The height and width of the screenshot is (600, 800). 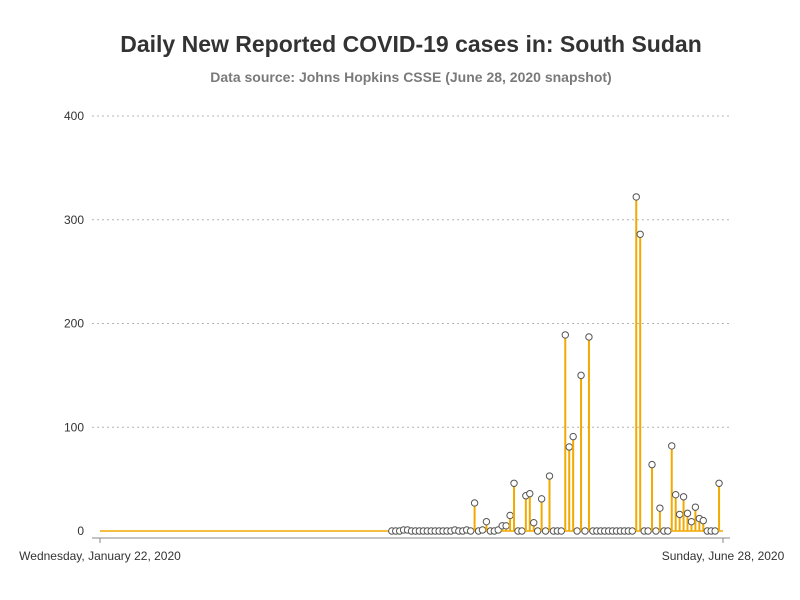 I want to click on y-axis-ticks: 0 100 200 300 400, so click(x=74, y=323).